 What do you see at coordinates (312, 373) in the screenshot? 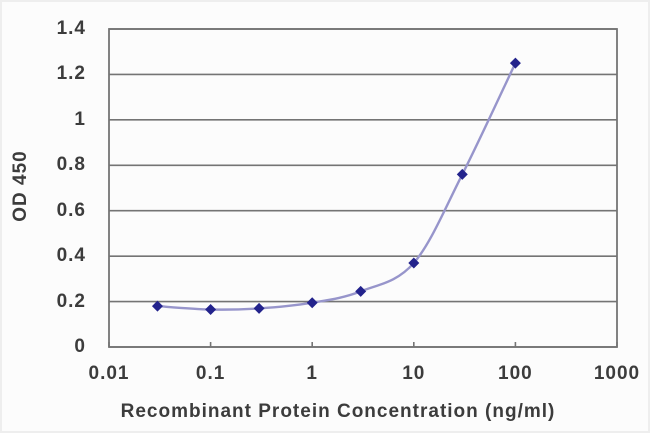
I see `x-tick-label: 1` at bounding box center [312, 373].